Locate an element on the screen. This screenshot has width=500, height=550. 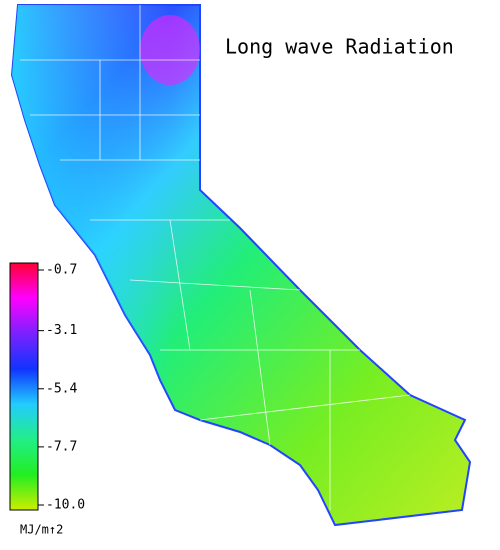
colorbar-tick-label: -5.4 is located at coordinates (61, 388).